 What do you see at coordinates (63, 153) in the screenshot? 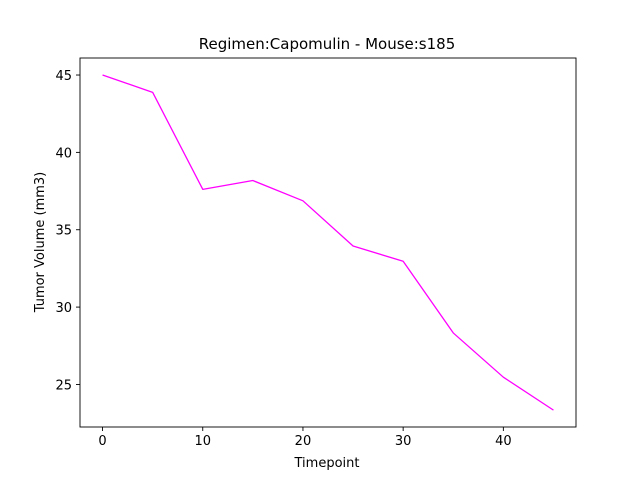
I see `y-tick-label-40: 40` at bounding box center [63, 153].